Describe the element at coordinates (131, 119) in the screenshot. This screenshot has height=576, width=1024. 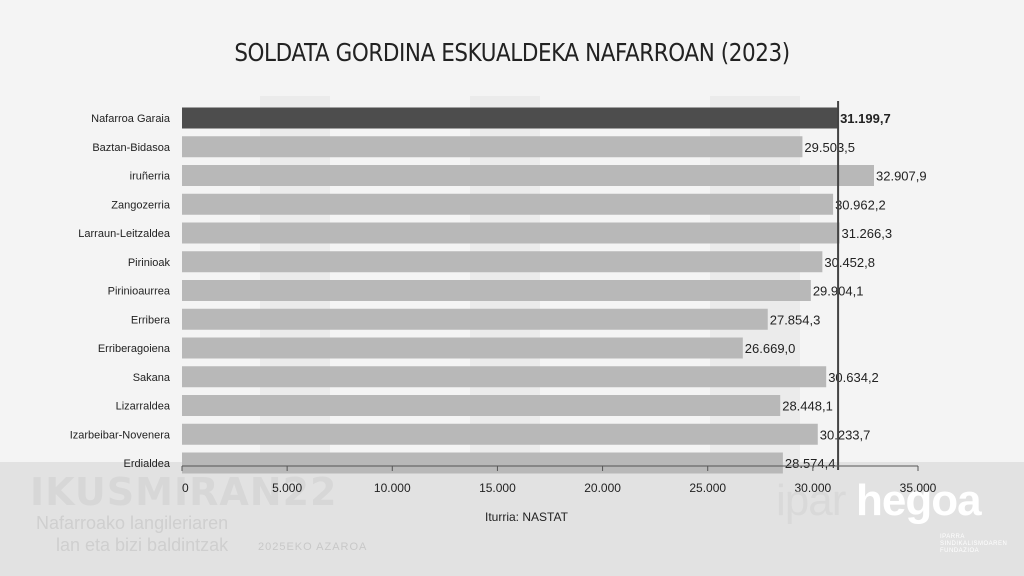
I see `category-label: Nafarroa Garaia` at that location.